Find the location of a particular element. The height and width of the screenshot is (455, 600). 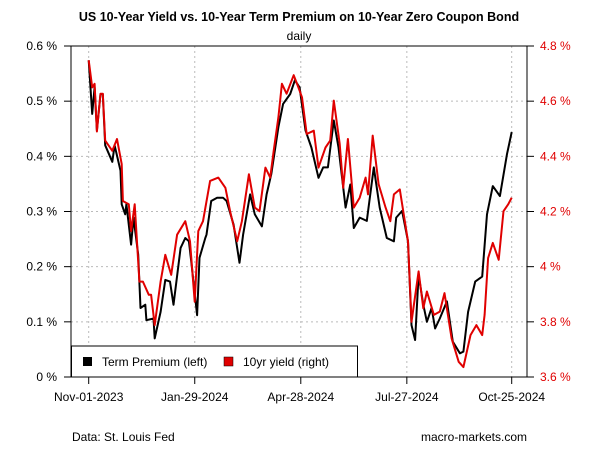

right-tick-label: 4.8 % is located at coordinates (555, 46).